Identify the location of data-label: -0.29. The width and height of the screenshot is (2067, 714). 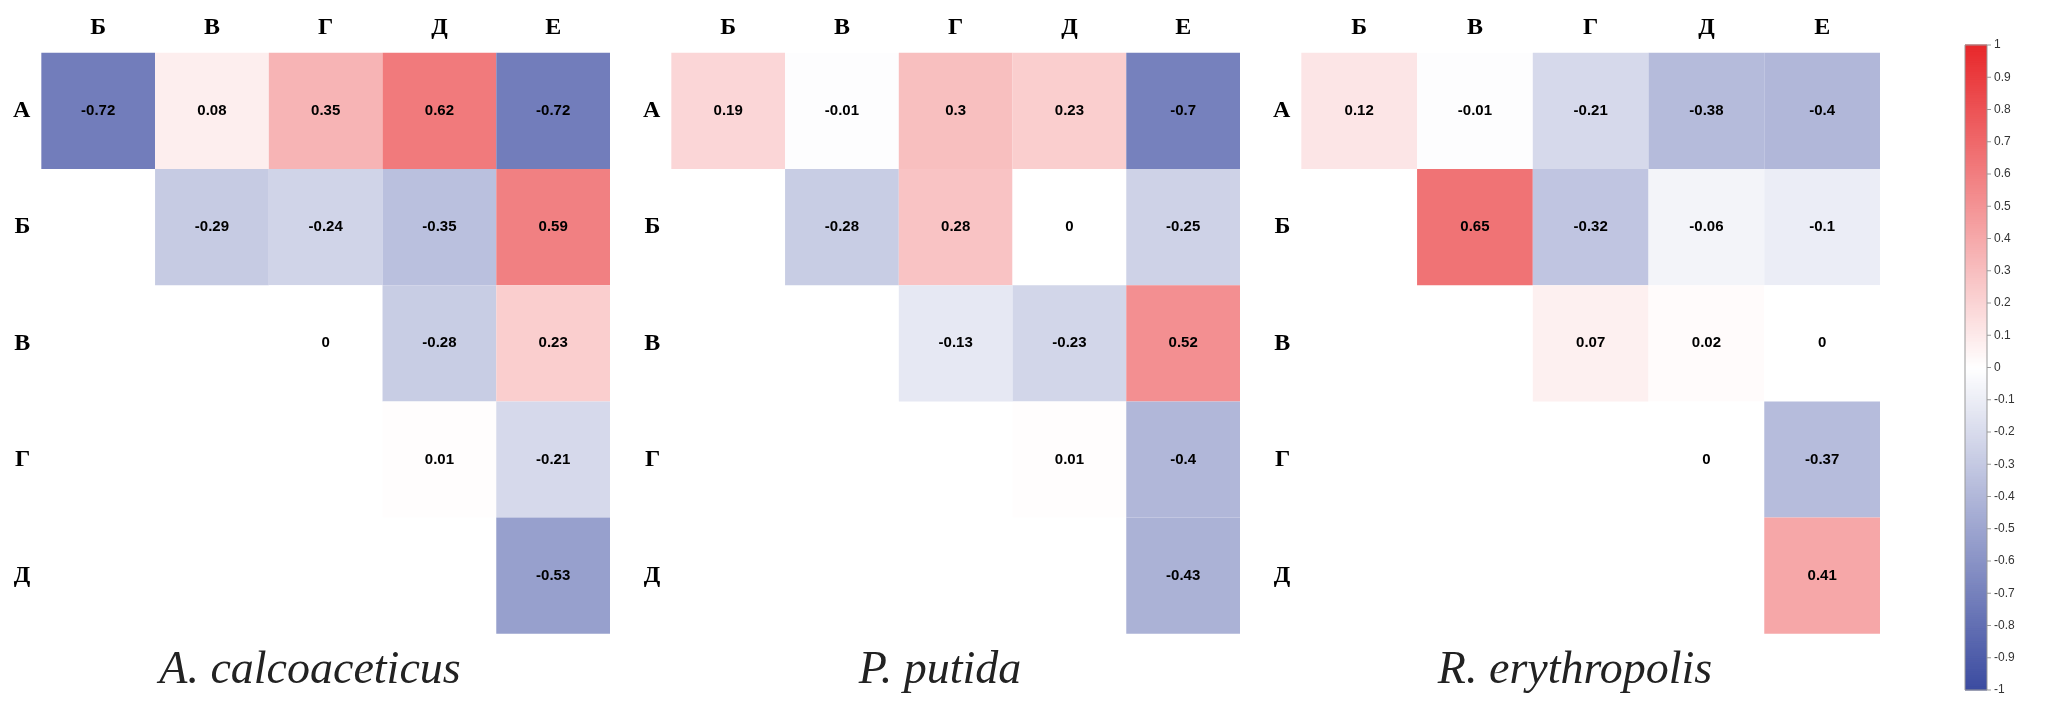
(212, 226).